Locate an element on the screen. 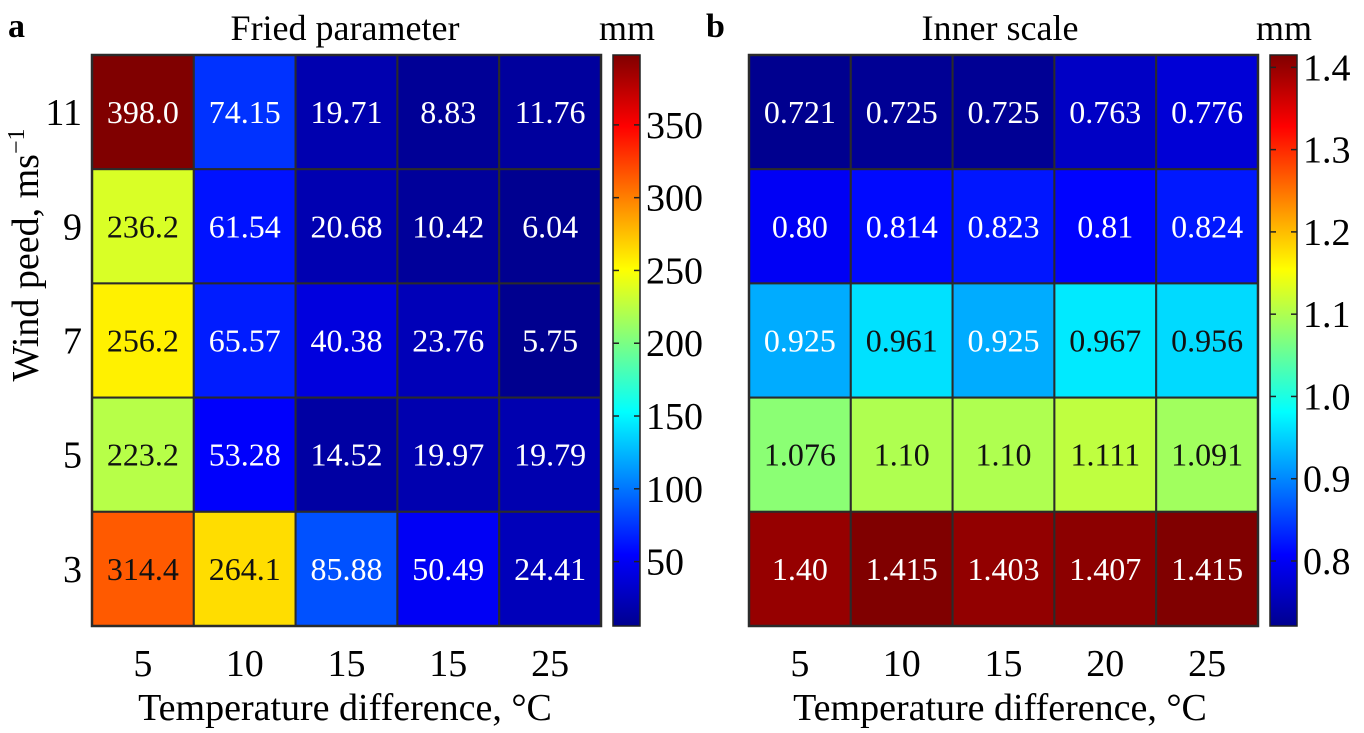  panel-b-cell-label-r4-c4: 1.415 is located at coordinates (1207, 569).